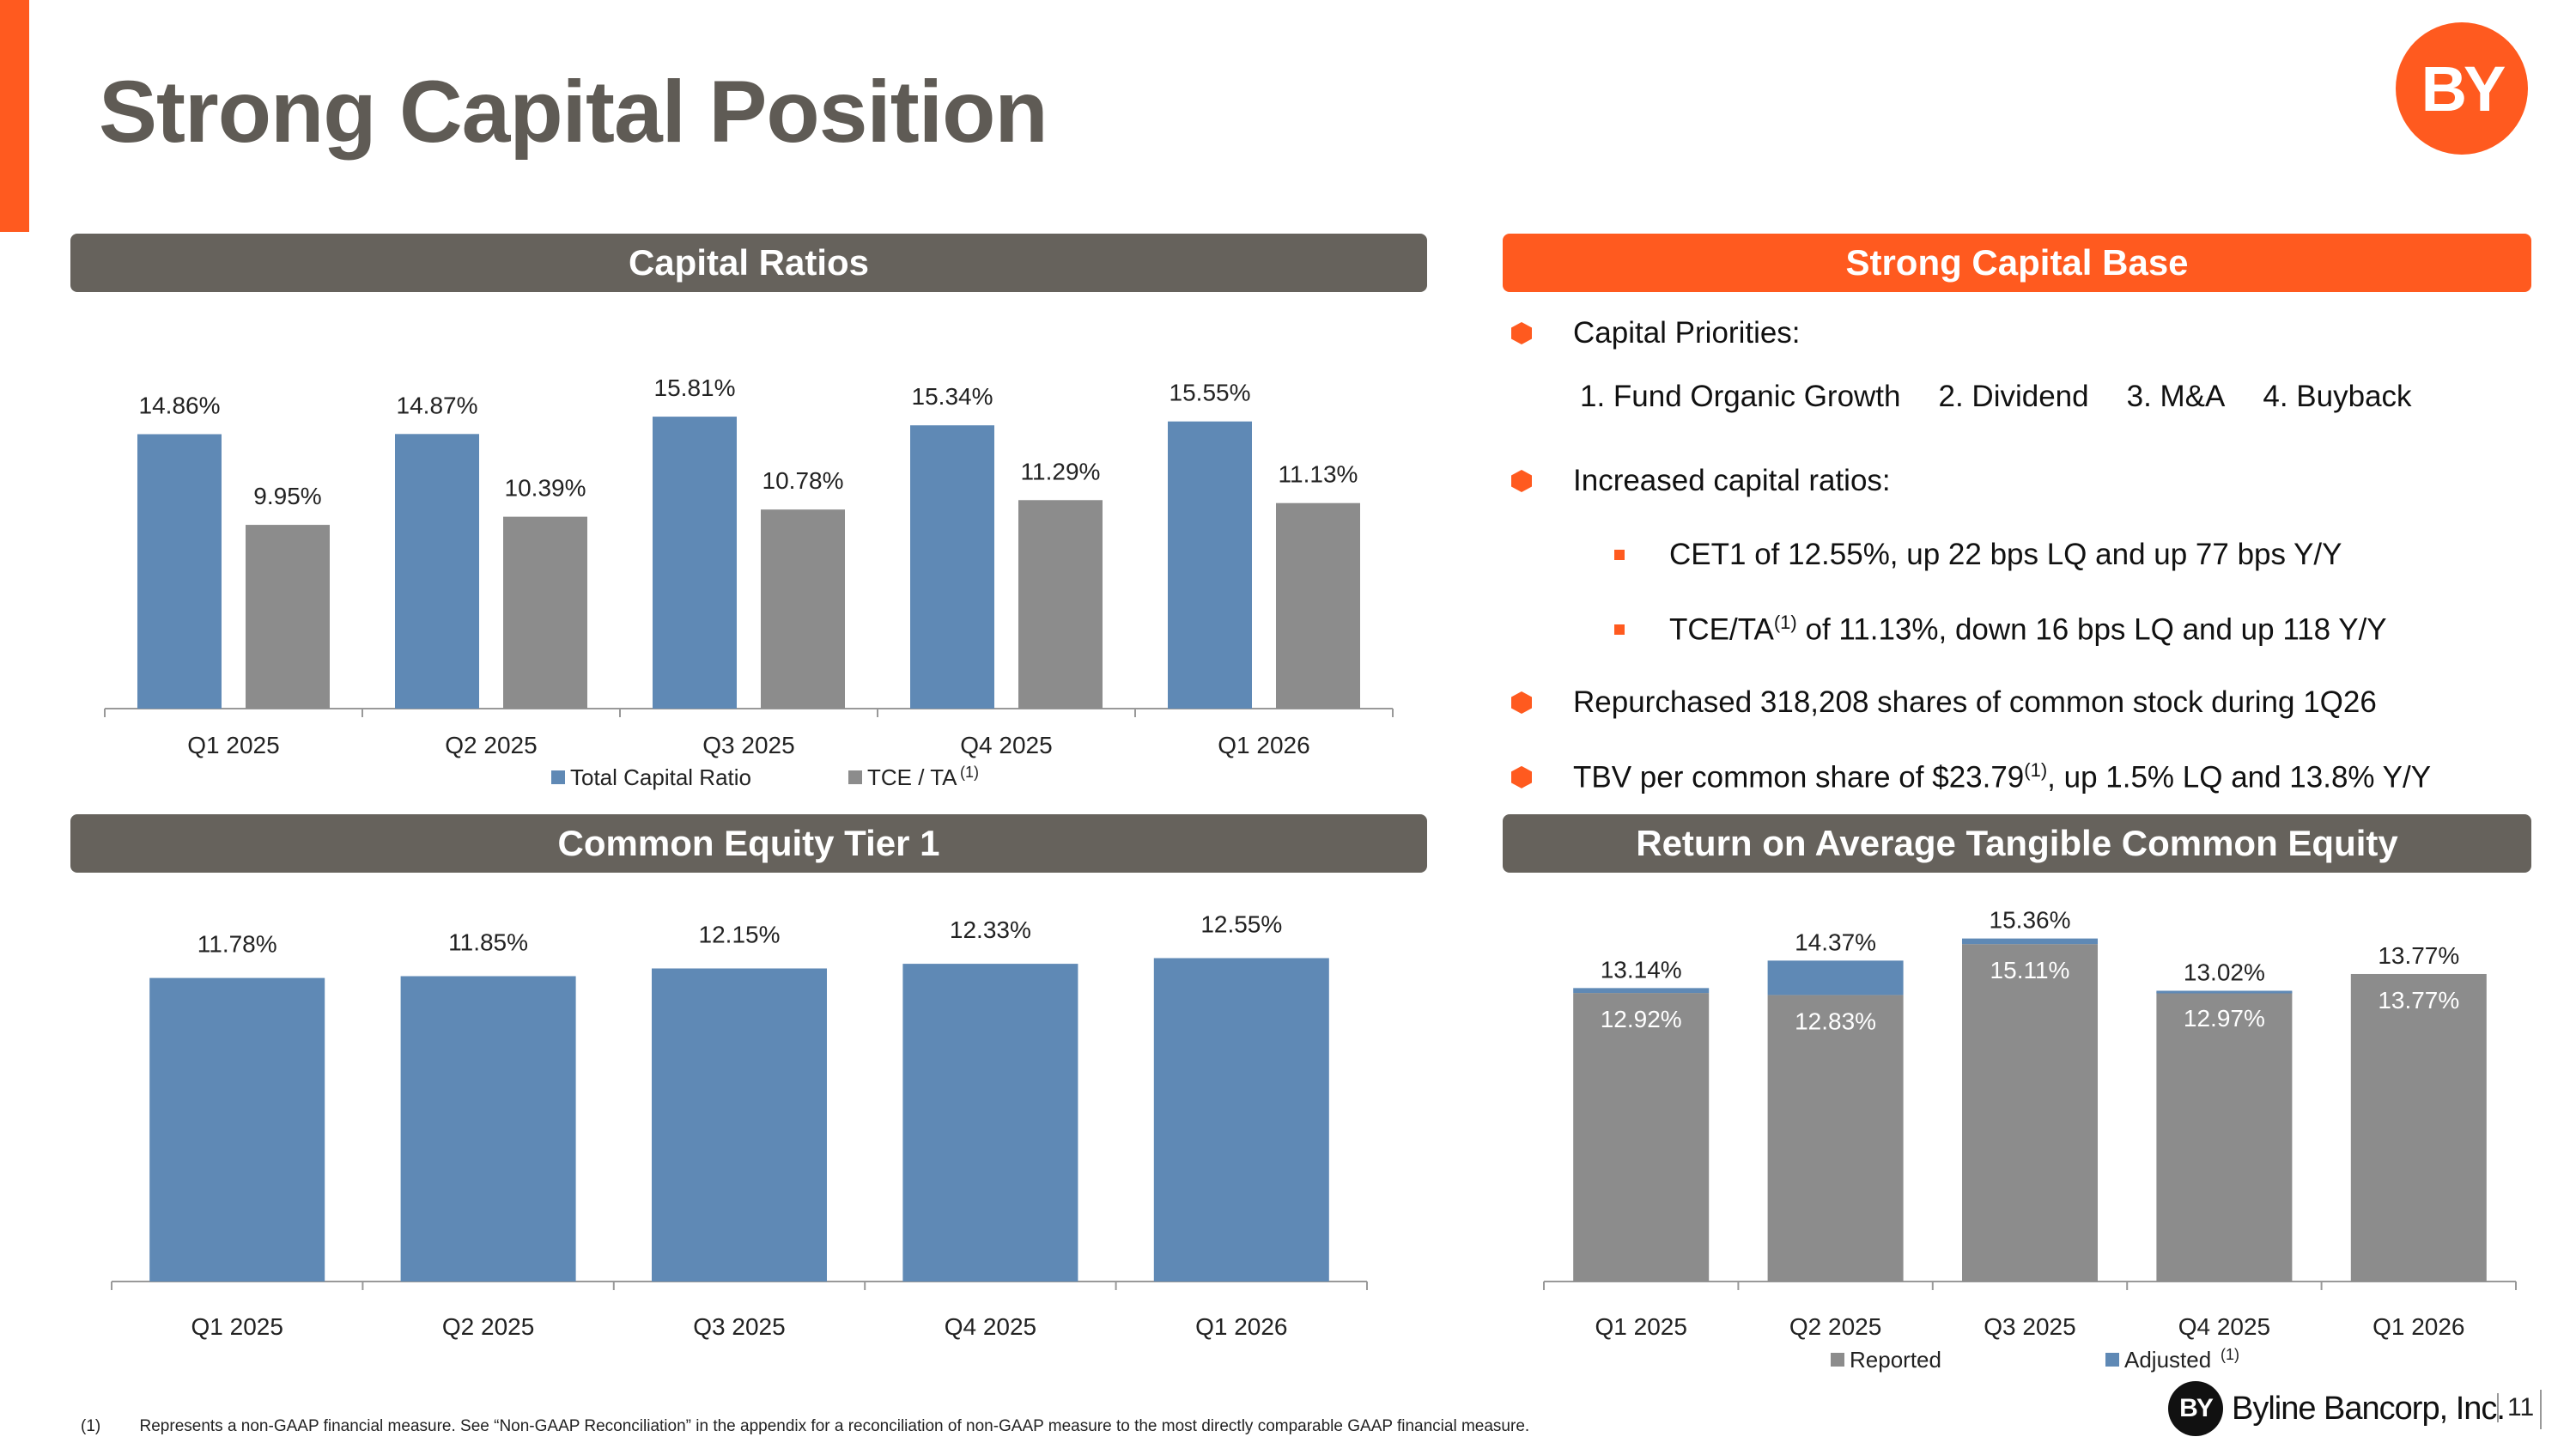  What do you see at coordinates (574, 112) in the screenshot?
I see `page-title: Strong Capital Position` at bounding box center [574, 112].